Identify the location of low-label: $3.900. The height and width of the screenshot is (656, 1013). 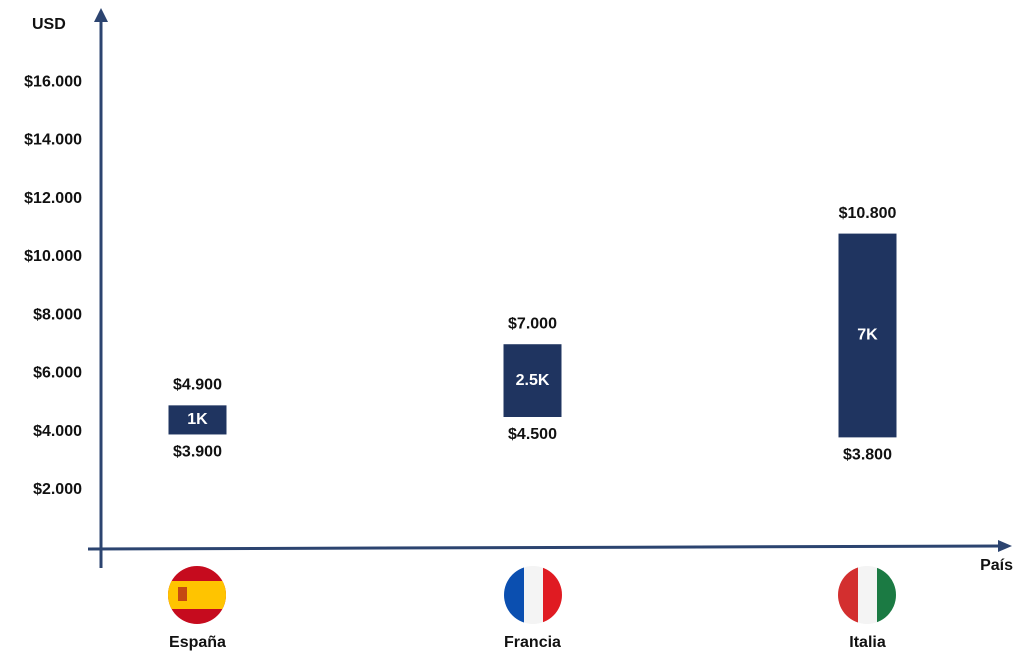
(197, 452).